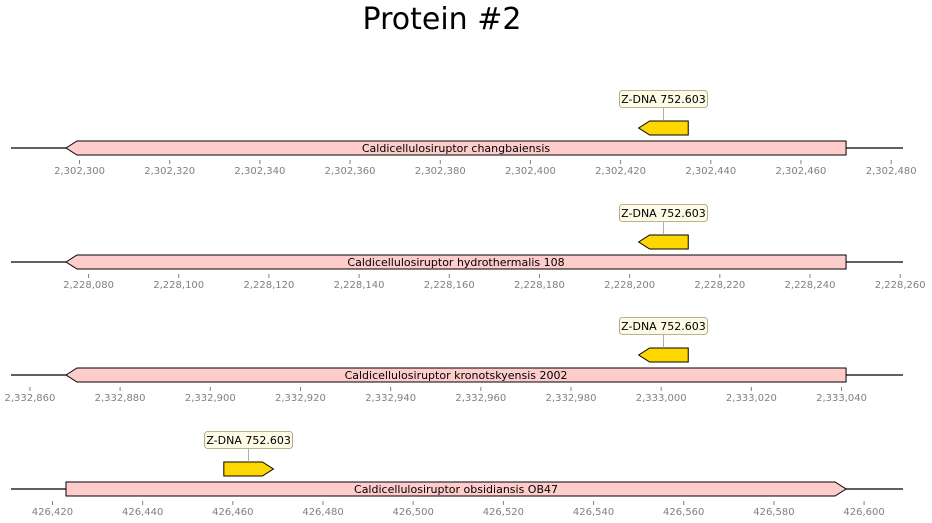 The width and height of the screenshot is (932, 523). Describe the element at coordinates (440, 171) in the screenshot. I see `axis-tick-label: 2,302,380` at that location.